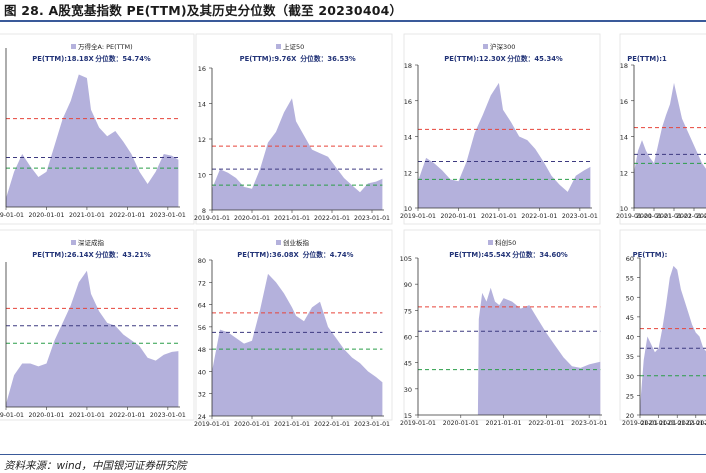 The width and height of the screenshot is (706, 473). I want to click on legend-label: 创业板指, so click(296, 242).